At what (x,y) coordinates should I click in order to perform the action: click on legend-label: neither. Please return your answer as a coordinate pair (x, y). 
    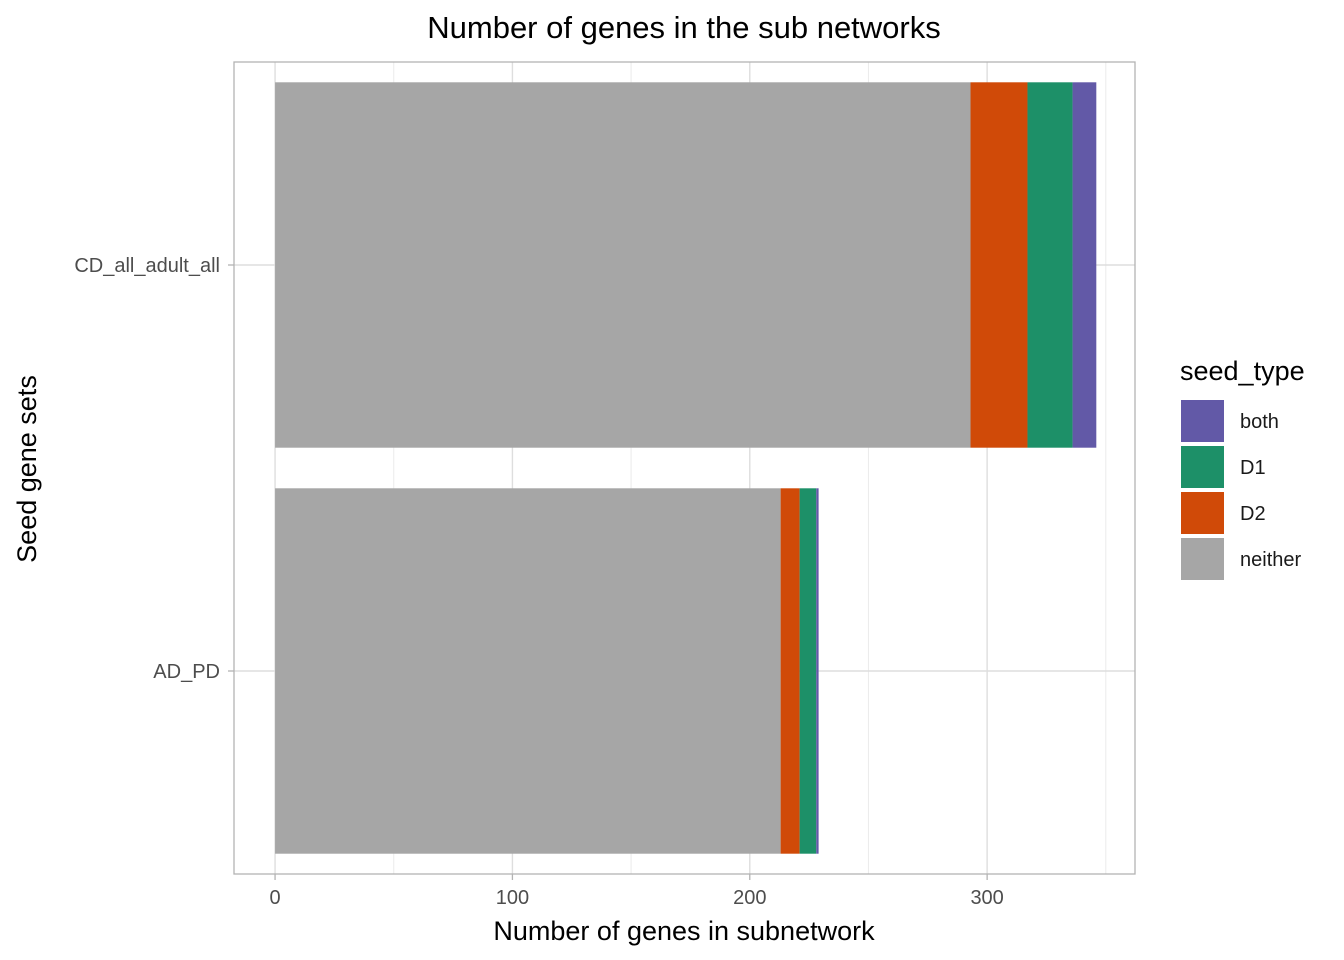
    Looking at the image, I should click on (1270, 560).